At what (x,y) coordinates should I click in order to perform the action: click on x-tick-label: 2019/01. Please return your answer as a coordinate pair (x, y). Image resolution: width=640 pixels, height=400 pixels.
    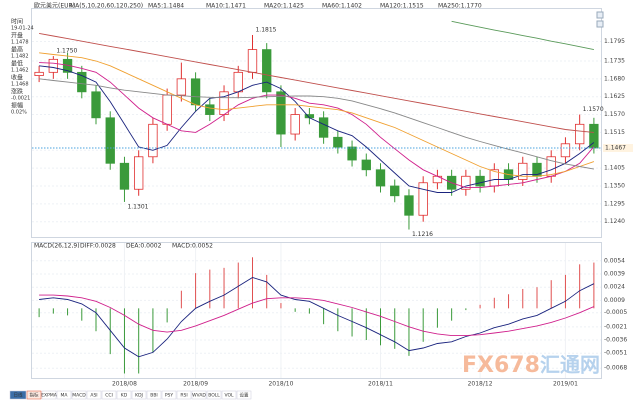
    Looking at the image, I should click on (565, 384).